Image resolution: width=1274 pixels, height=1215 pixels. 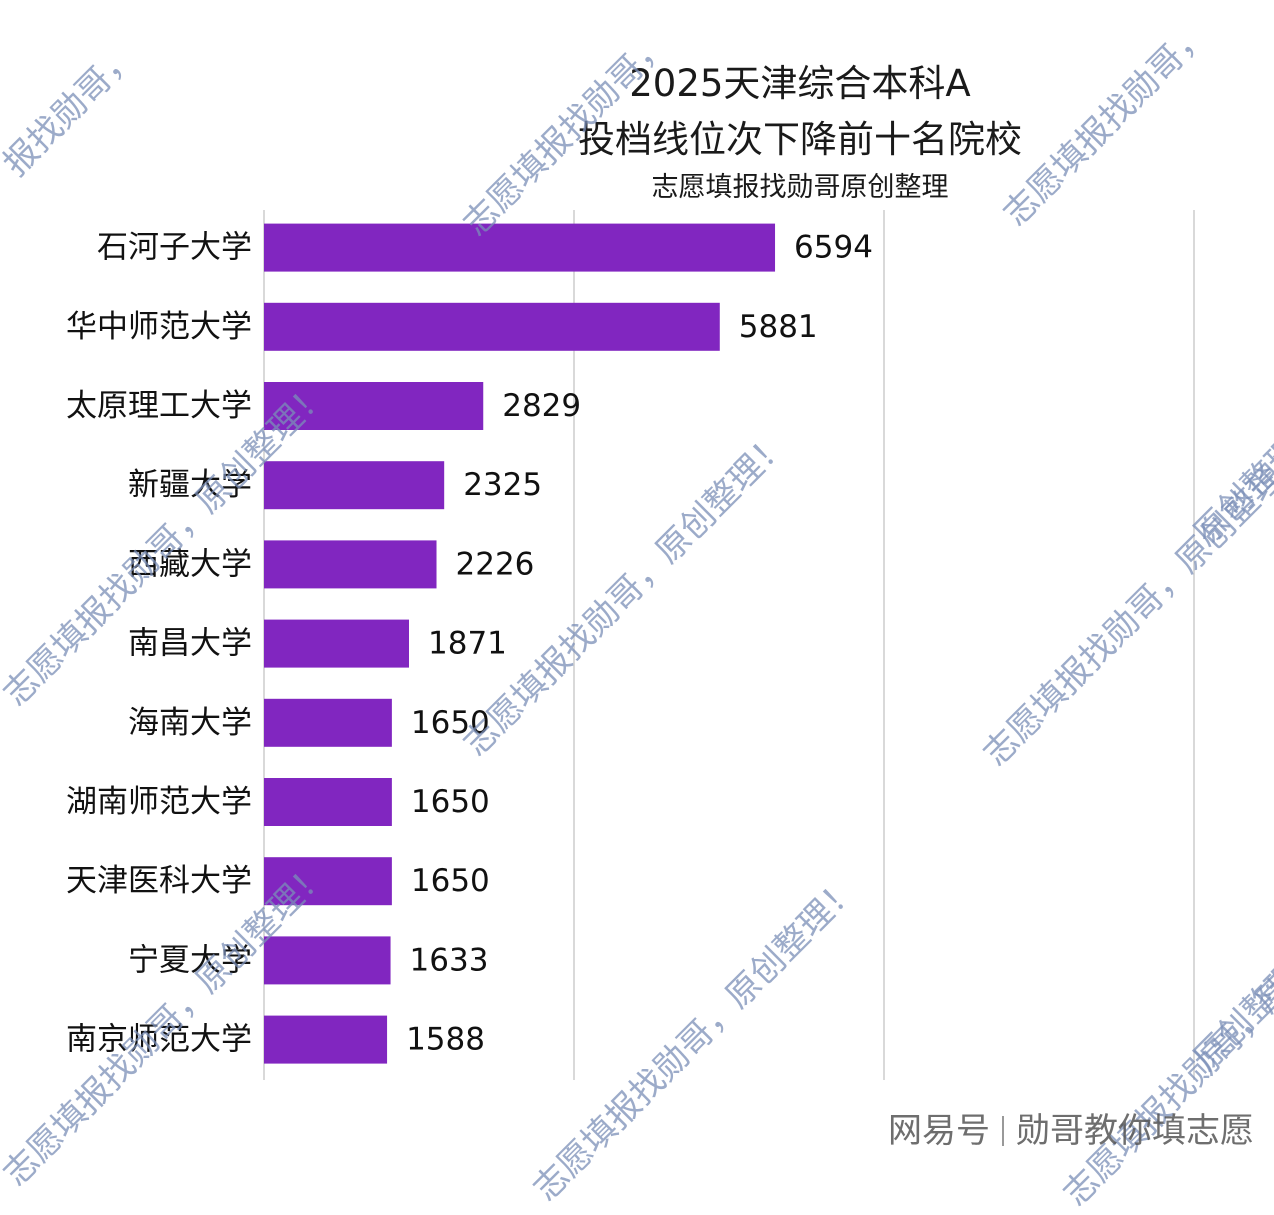 I want to click on footer-author: 勋哥教你填志愿, so click(x=1135, y=1131).